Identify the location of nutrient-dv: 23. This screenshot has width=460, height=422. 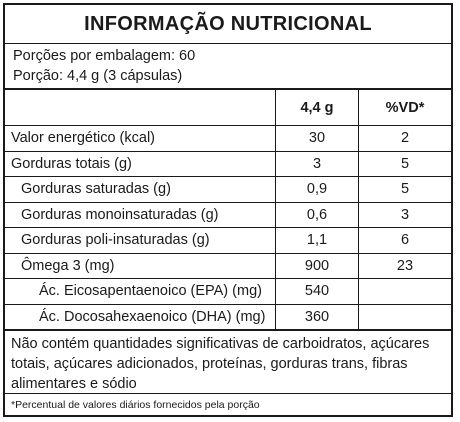
(404, 266).